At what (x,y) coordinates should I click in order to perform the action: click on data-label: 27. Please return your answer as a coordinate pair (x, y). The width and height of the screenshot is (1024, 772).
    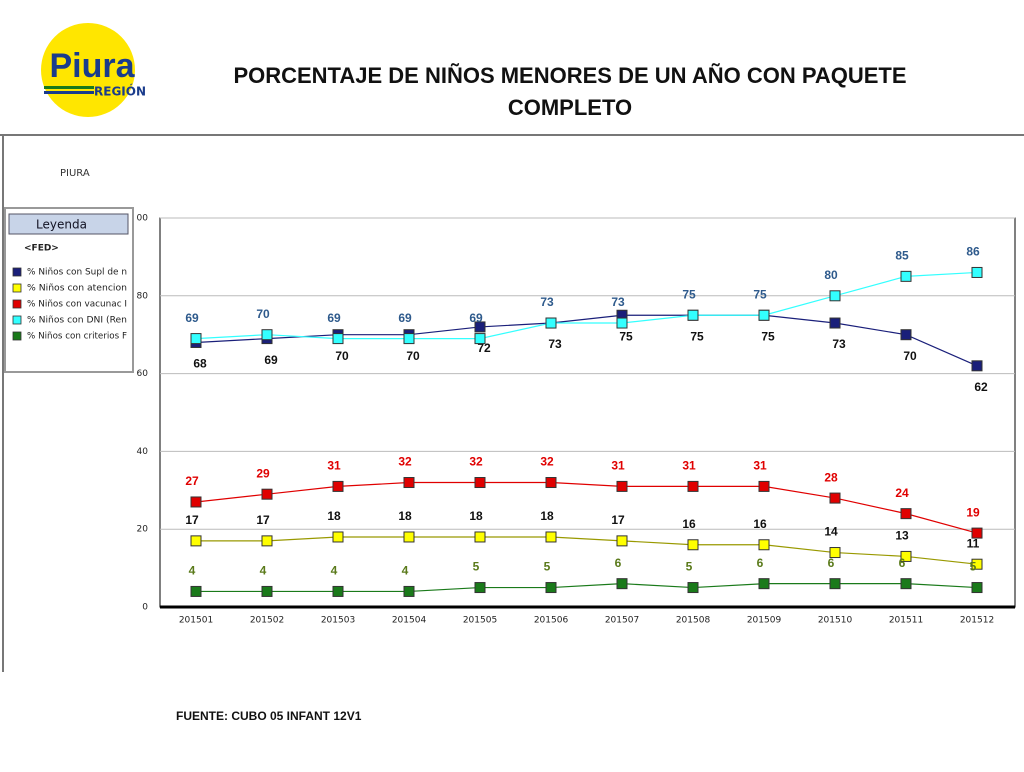
    Looking at the image, I should click on (192, 481).